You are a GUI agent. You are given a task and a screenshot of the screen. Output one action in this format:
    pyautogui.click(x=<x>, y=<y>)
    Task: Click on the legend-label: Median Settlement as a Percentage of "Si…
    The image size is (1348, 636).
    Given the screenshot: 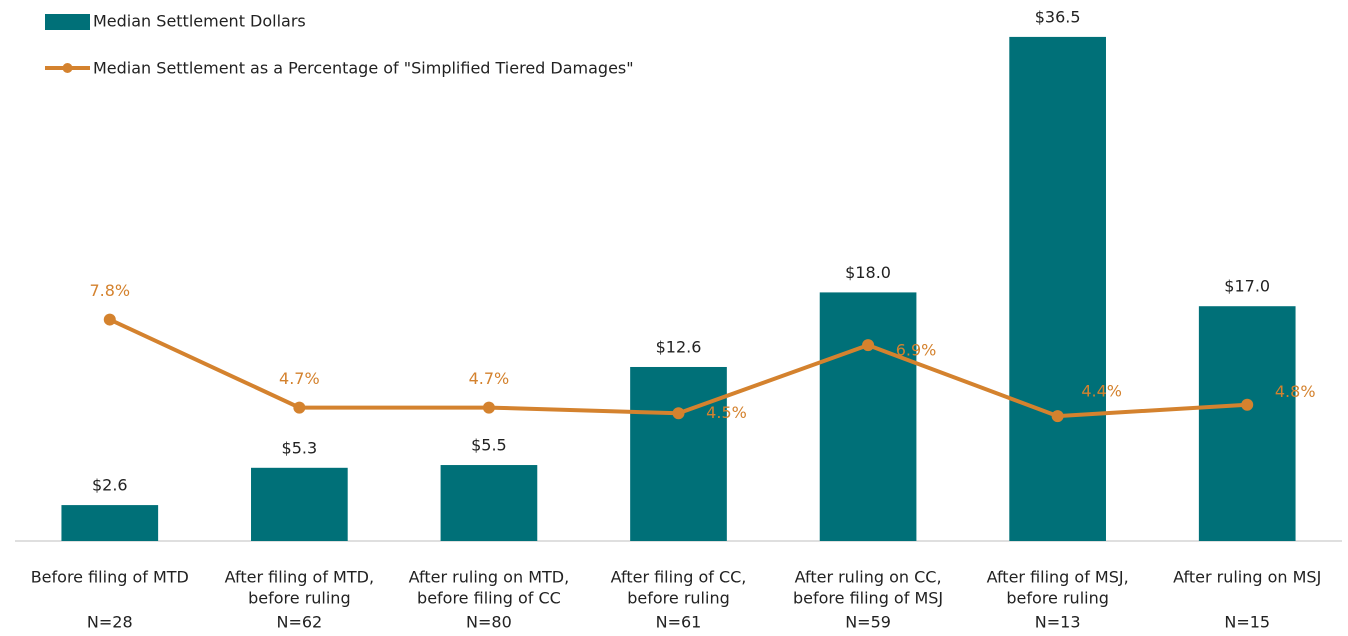 What is the action you would take?
    pyautogui.click(x=363, y=68)
    